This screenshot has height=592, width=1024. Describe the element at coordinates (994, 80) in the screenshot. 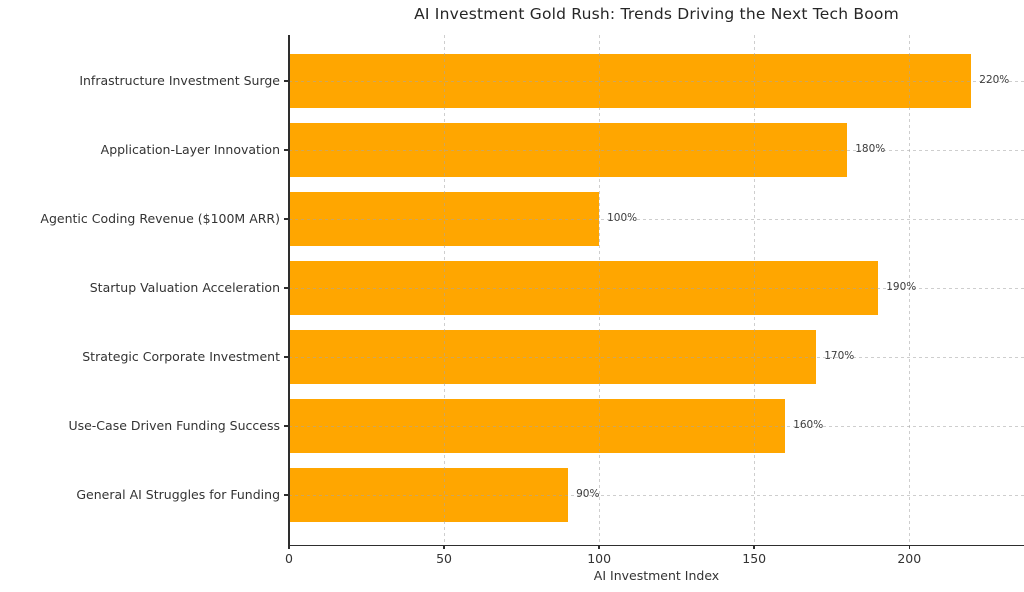

I see `value-label: 220%` at that location.